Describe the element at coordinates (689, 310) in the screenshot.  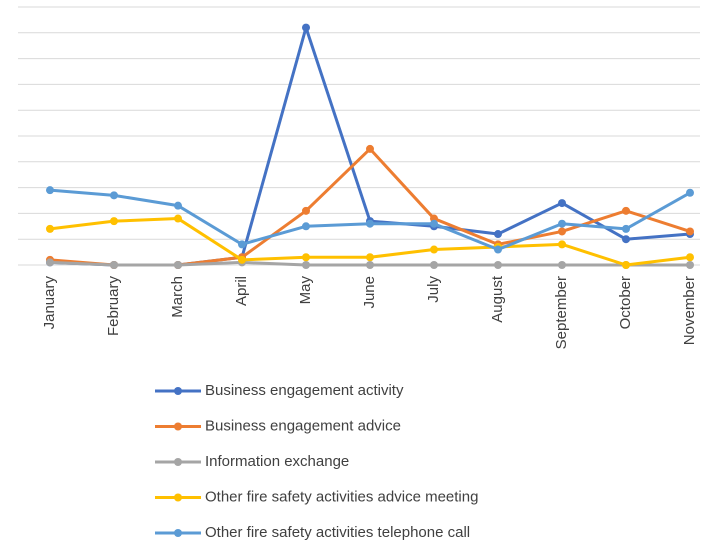
I see `x-tick-label: November` at that location.